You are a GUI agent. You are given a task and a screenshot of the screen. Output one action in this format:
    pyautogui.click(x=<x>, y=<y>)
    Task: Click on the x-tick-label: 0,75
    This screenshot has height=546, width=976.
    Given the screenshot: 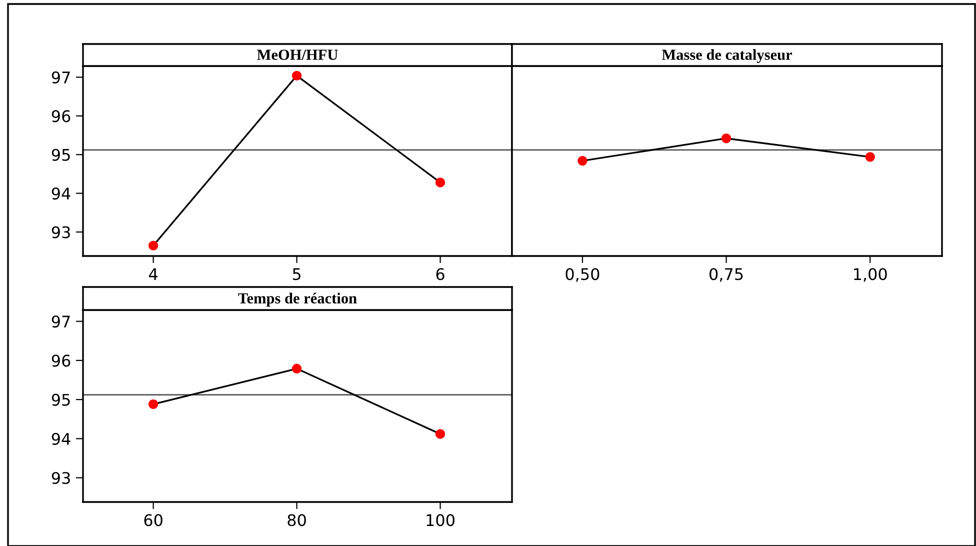 What is the action you would take?
    pyautogui.click(x=726, y=275)
    